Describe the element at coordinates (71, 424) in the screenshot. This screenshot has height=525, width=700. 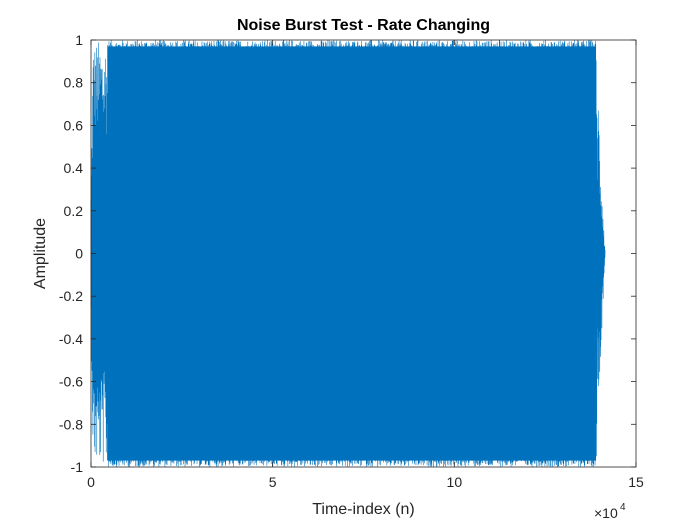
I see `y-tick-label: -0.8` at that location.